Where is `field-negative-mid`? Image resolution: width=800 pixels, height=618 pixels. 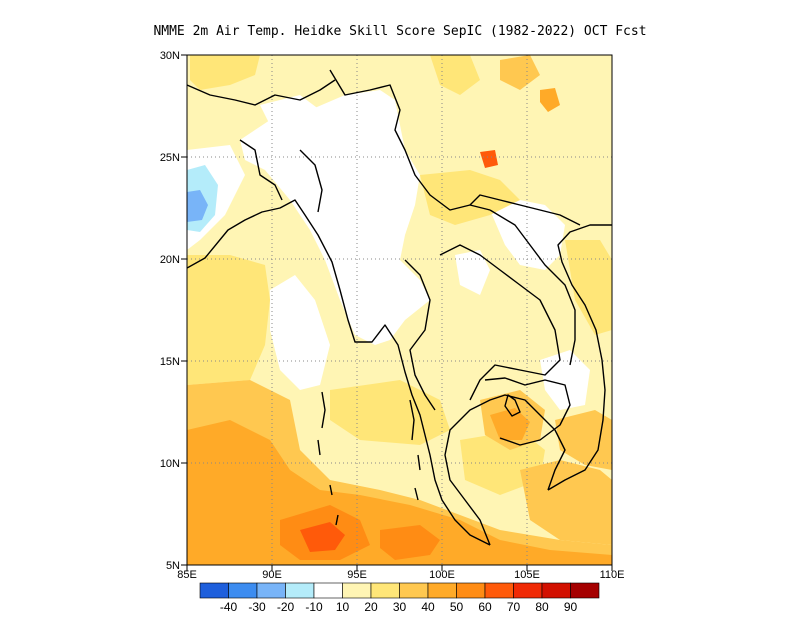
field-negative-mid is located at coordinates (197, 206).